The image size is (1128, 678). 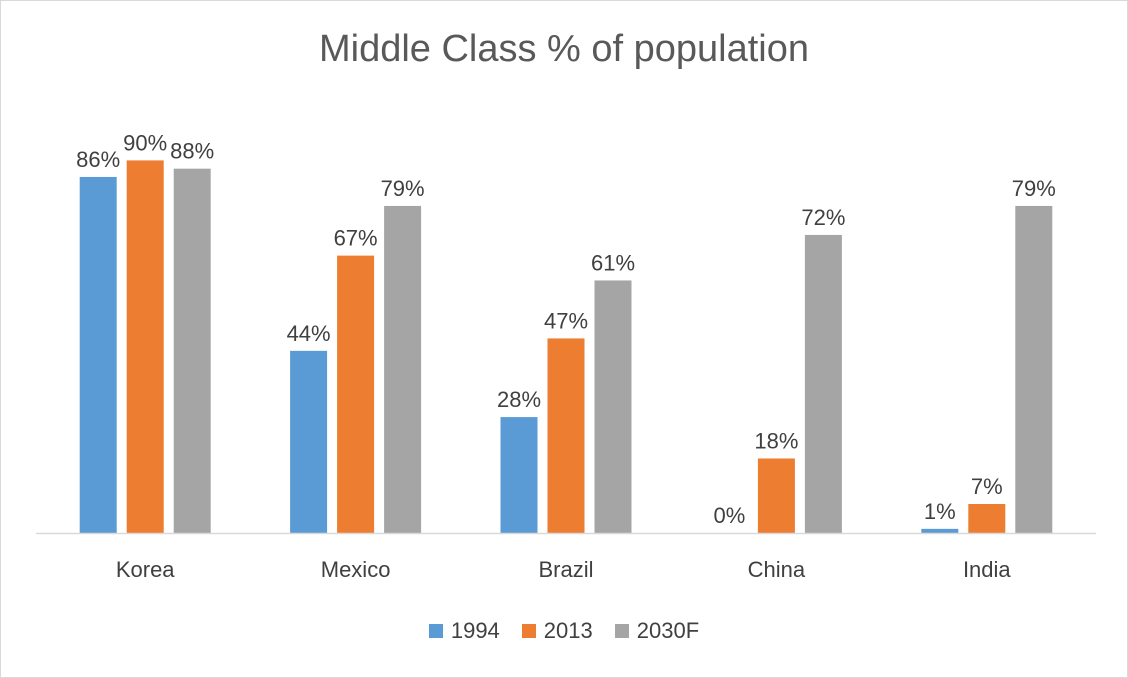 I want to click on bar-brazil-1994, so click(x=519, y=475).